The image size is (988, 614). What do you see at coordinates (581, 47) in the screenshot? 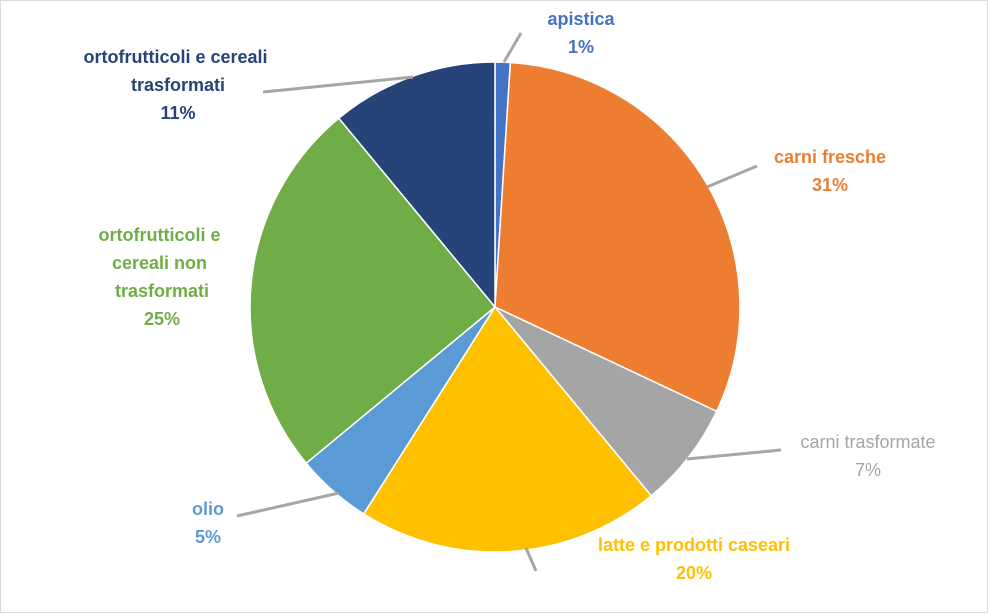
I see `percent-apistica: 1%` at bounding box center [581, 47].